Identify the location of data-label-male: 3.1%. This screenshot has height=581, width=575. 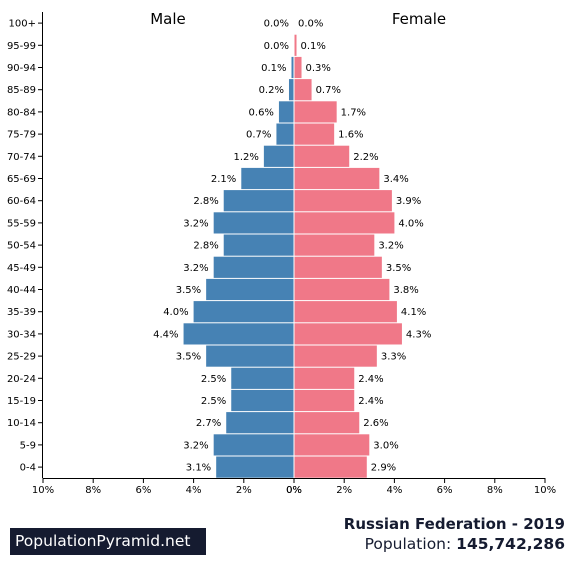
(198, 468).